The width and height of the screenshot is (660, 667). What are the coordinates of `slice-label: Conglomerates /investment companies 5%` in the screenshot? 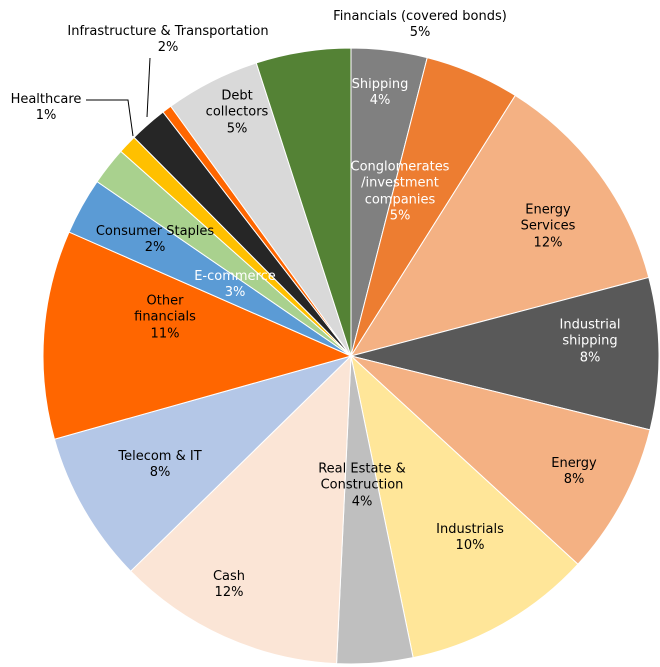 It's located at (400, 192).